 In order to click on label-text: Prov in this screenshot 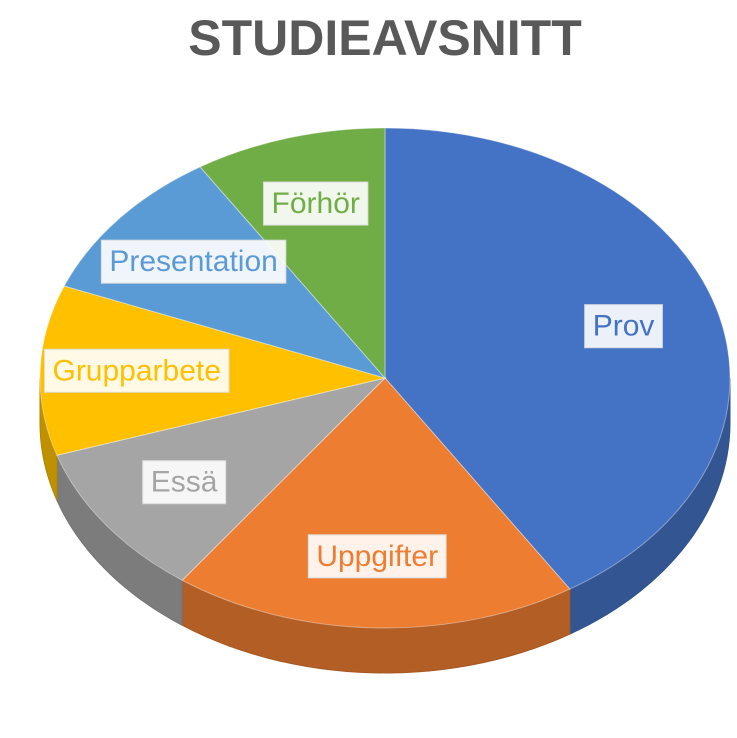, I will do `click(624, 326)`.